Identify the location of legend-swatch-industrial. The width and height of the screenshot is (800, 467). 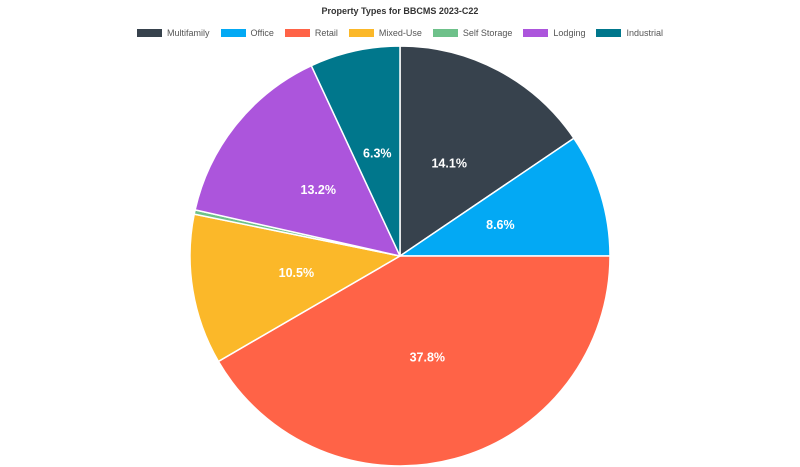
(609, 33).